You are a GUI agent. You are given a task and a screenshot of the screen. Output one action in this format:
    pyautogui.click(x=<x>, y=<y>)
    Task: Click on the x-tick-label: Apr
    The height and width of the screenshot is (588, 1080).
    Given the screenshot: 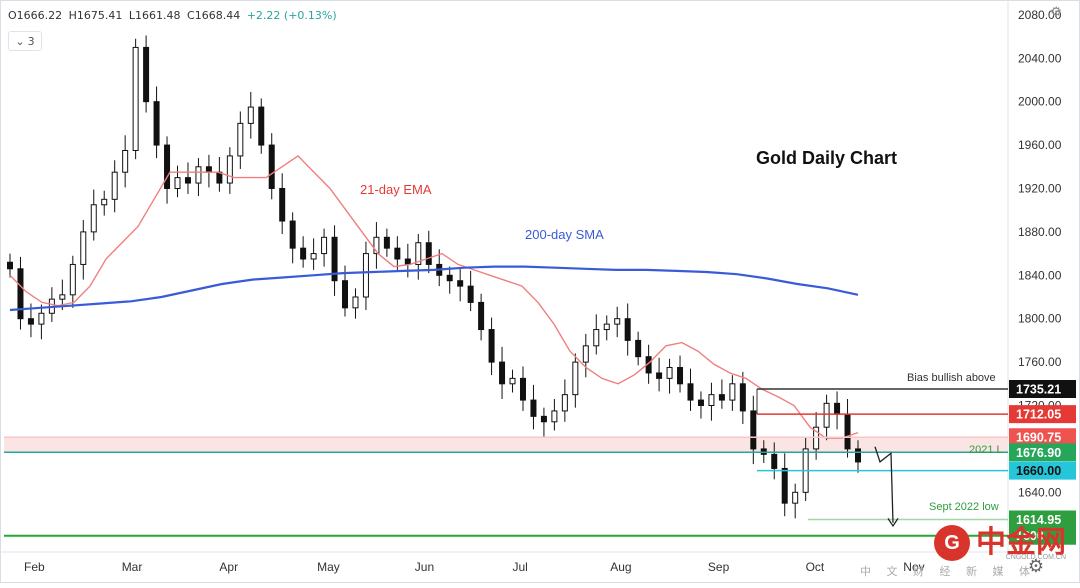 What is the action you would take?
    pyautogui.click(x=228, y=567)
    